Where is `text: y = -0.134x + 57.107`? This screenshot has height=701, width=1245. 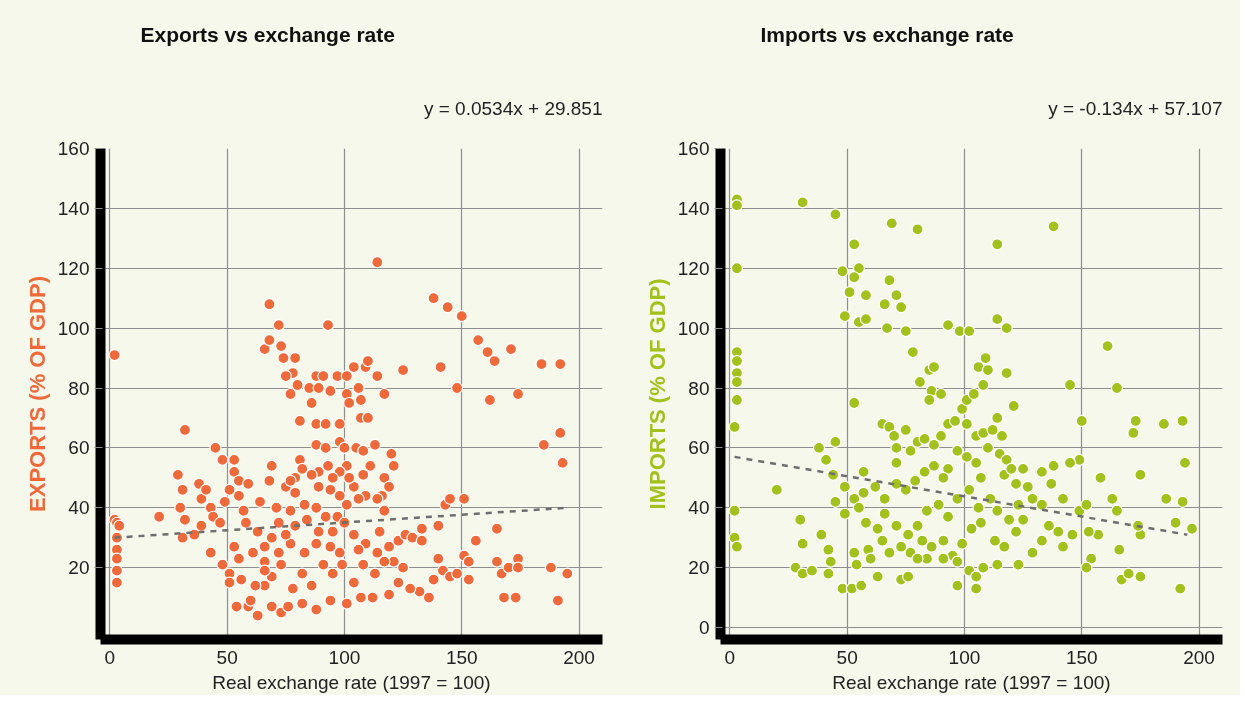 text: y = -0.134x + 57.107 is located at coordinates (1135, 108).